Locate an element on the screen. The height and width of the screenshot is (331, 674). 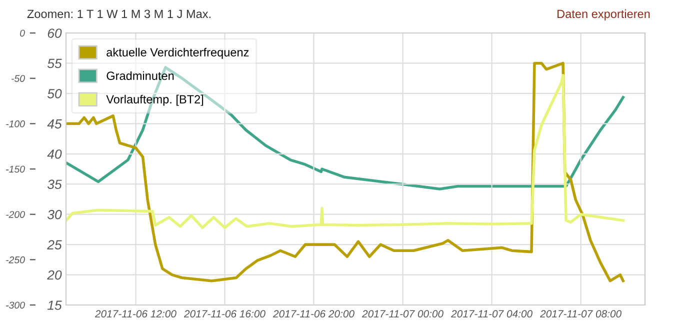
text: Zoomen: 1 T 1 W 1 M 3 M 1 J Max. is located at coordinates (118, 14).